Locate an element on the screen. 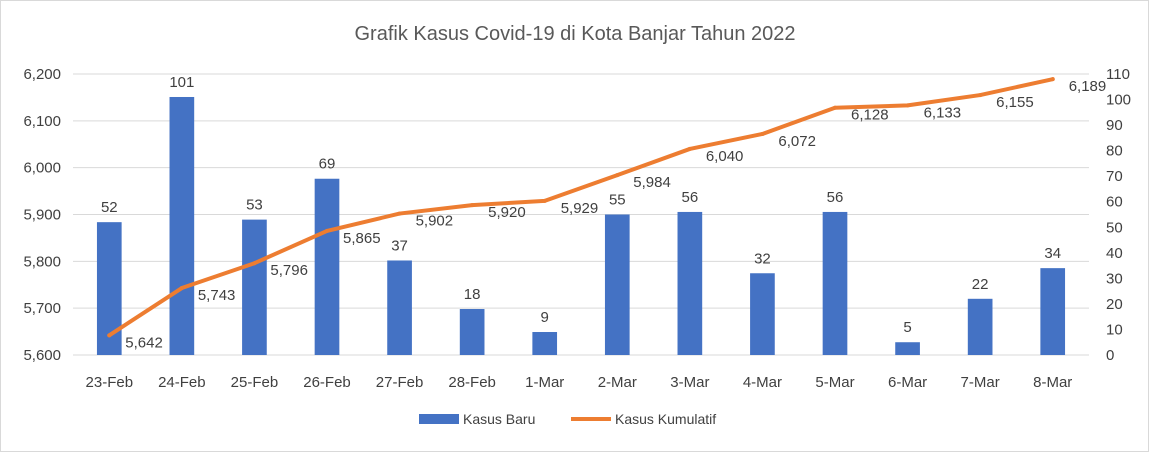 Image resolution: width=1149 pixels, height=452 pixels. x-axis-tick-label: 27-Feb is located at coordinates (400, 382).